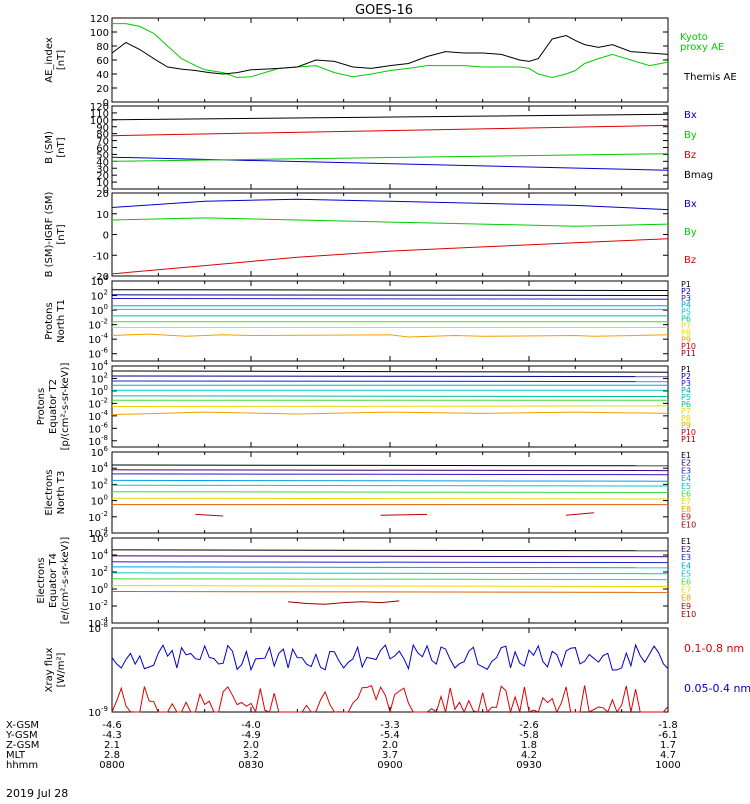 This screenshot has width=750, height=804. What do you see at coordinates (390, 735) in the screenshot?
I see `x-axis-value: -5.4` at bounding box center [390, 735].